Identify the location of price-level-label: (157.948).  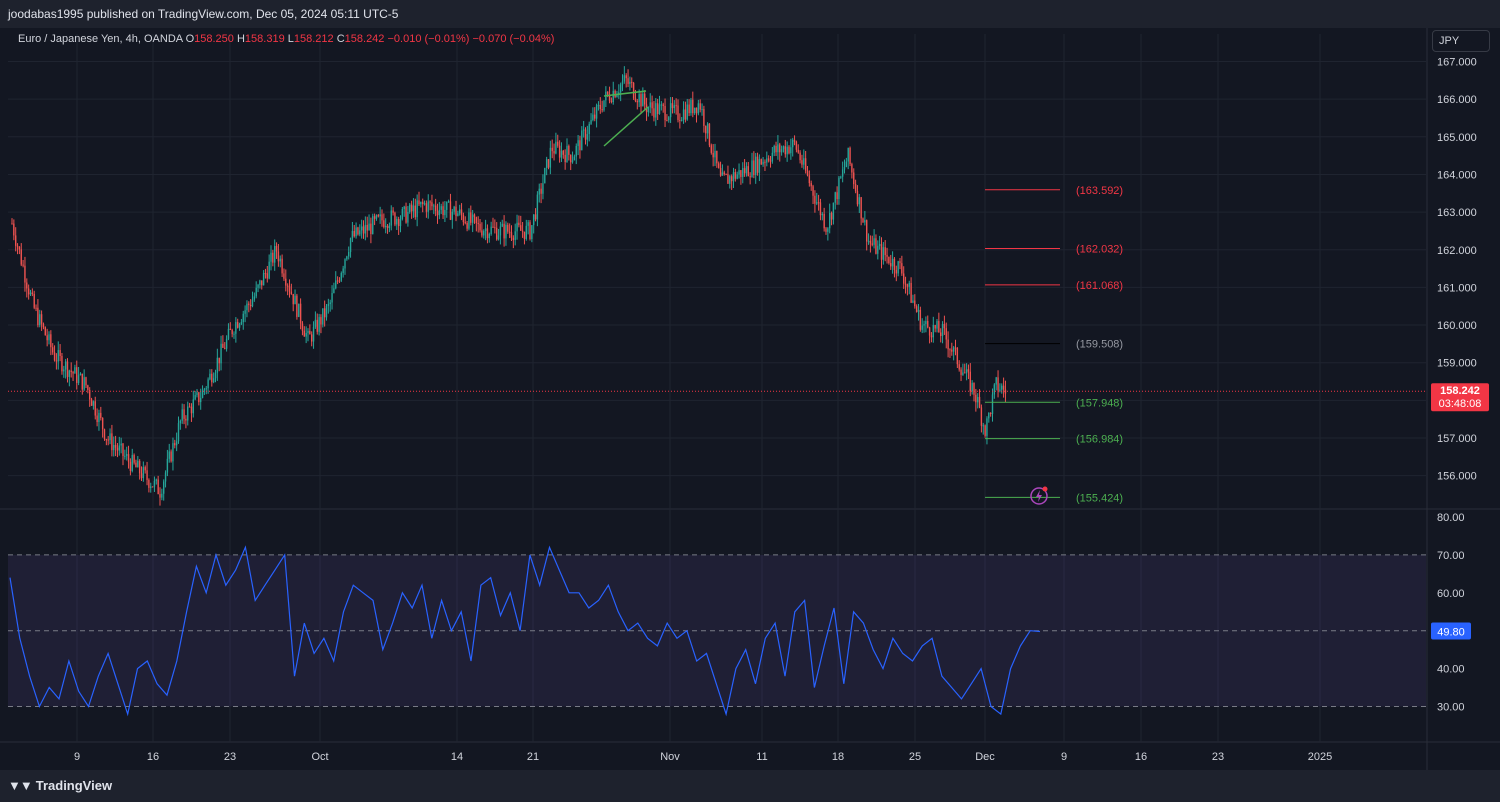
(1099, 403).